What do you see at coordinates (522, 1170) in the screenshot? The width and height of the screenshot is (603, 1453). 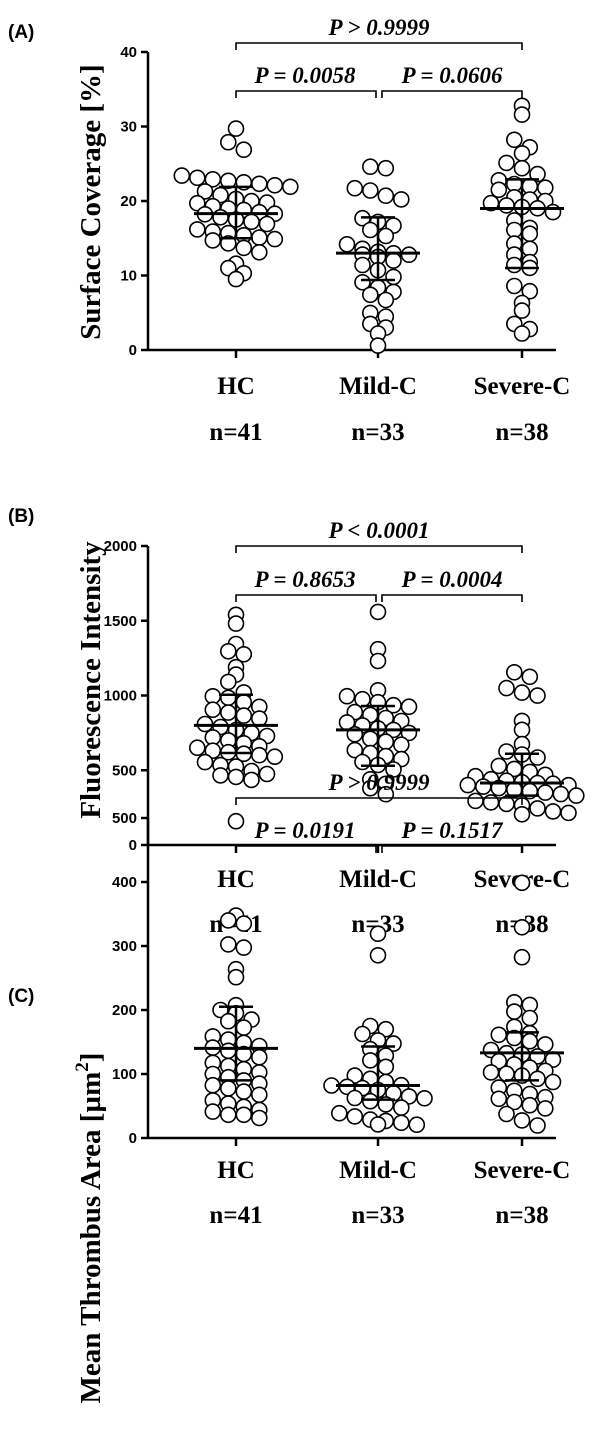 I see `panel-c-category-label: Severe-C` at bounding box center [522, 1170].